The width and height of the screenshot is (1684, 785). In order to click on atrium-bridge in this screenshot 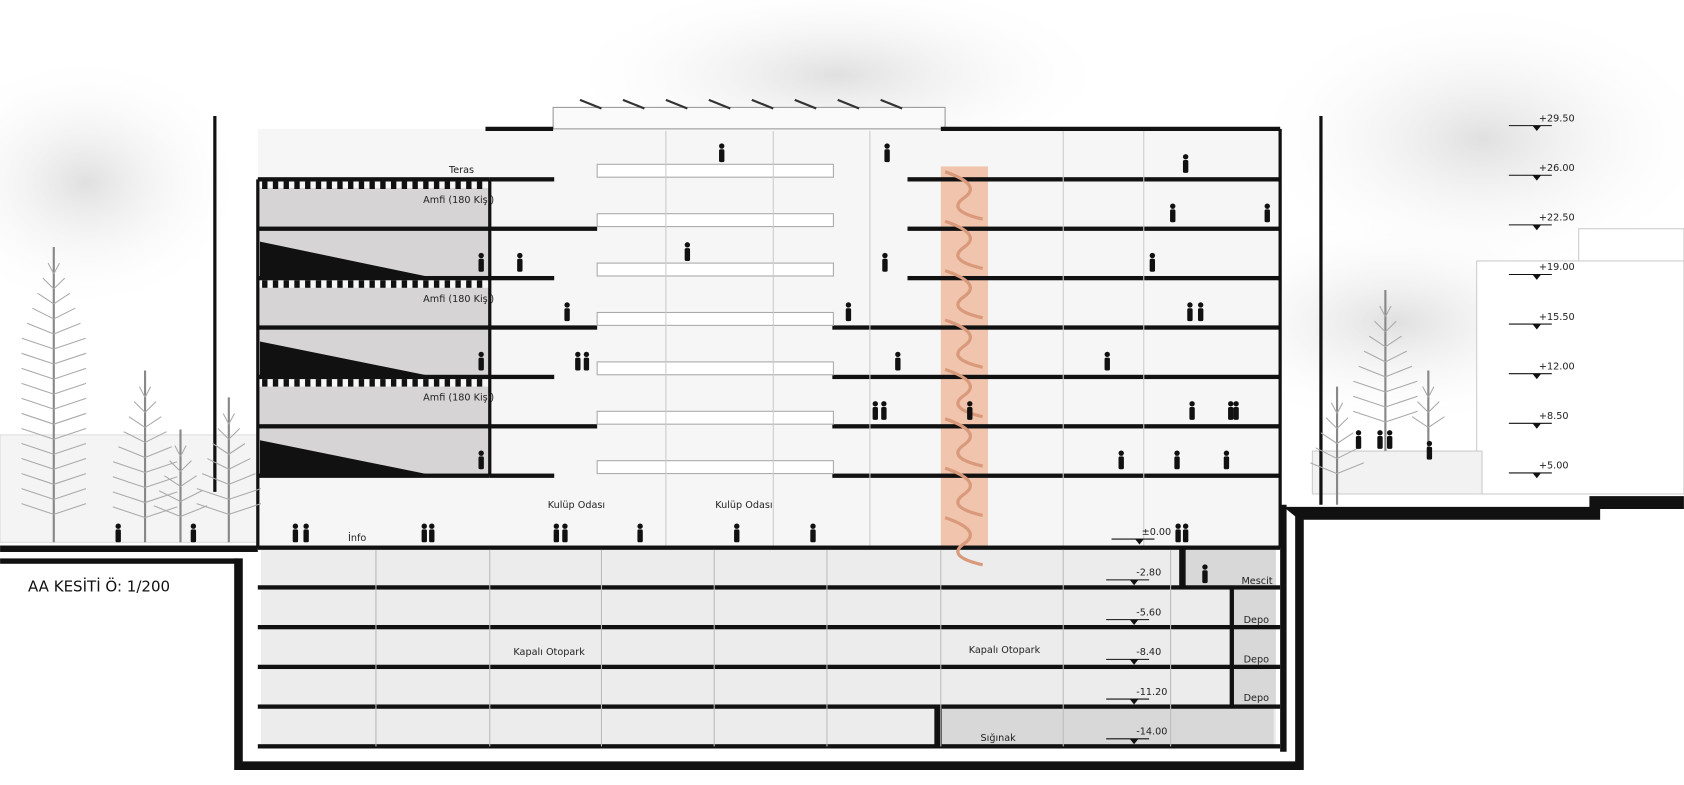, I will do `click(715, 467)`.